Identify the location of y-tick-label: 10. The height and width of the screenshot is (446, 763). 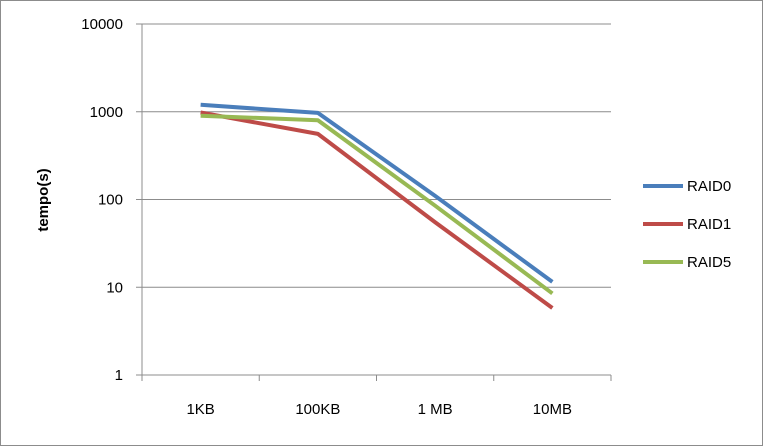
(114, 287).